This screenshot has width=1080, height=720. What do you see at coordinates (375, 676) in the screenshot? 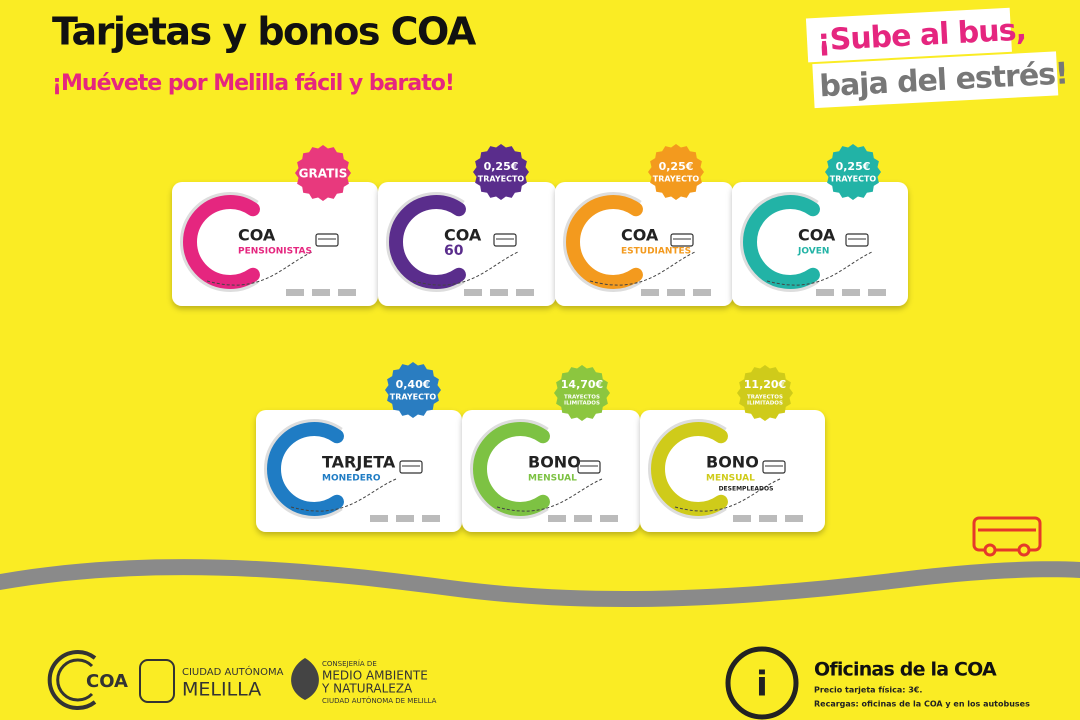
I see `consejeria-logo: MEDIO AMBIENTE` at bounding box center [375, 676].